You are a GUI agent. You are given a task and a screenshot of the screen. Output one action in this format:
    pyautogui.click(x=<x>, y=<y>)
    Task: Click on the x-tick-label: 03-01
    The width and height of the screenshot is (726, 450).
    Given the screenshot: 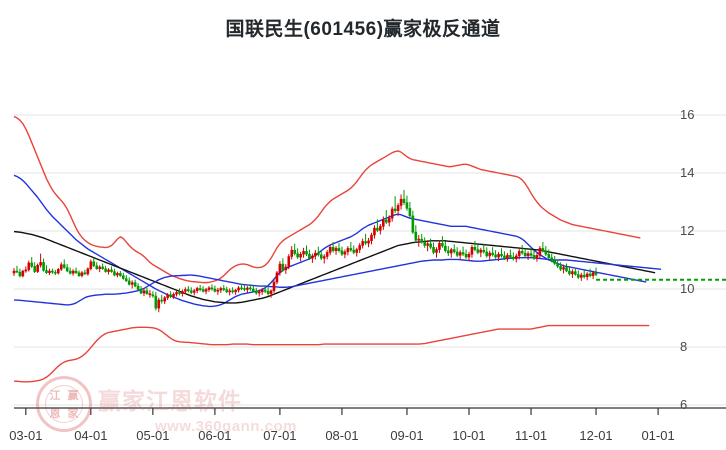 What is the action you would take?
    pyautogui.click(x=26, y=435)
    